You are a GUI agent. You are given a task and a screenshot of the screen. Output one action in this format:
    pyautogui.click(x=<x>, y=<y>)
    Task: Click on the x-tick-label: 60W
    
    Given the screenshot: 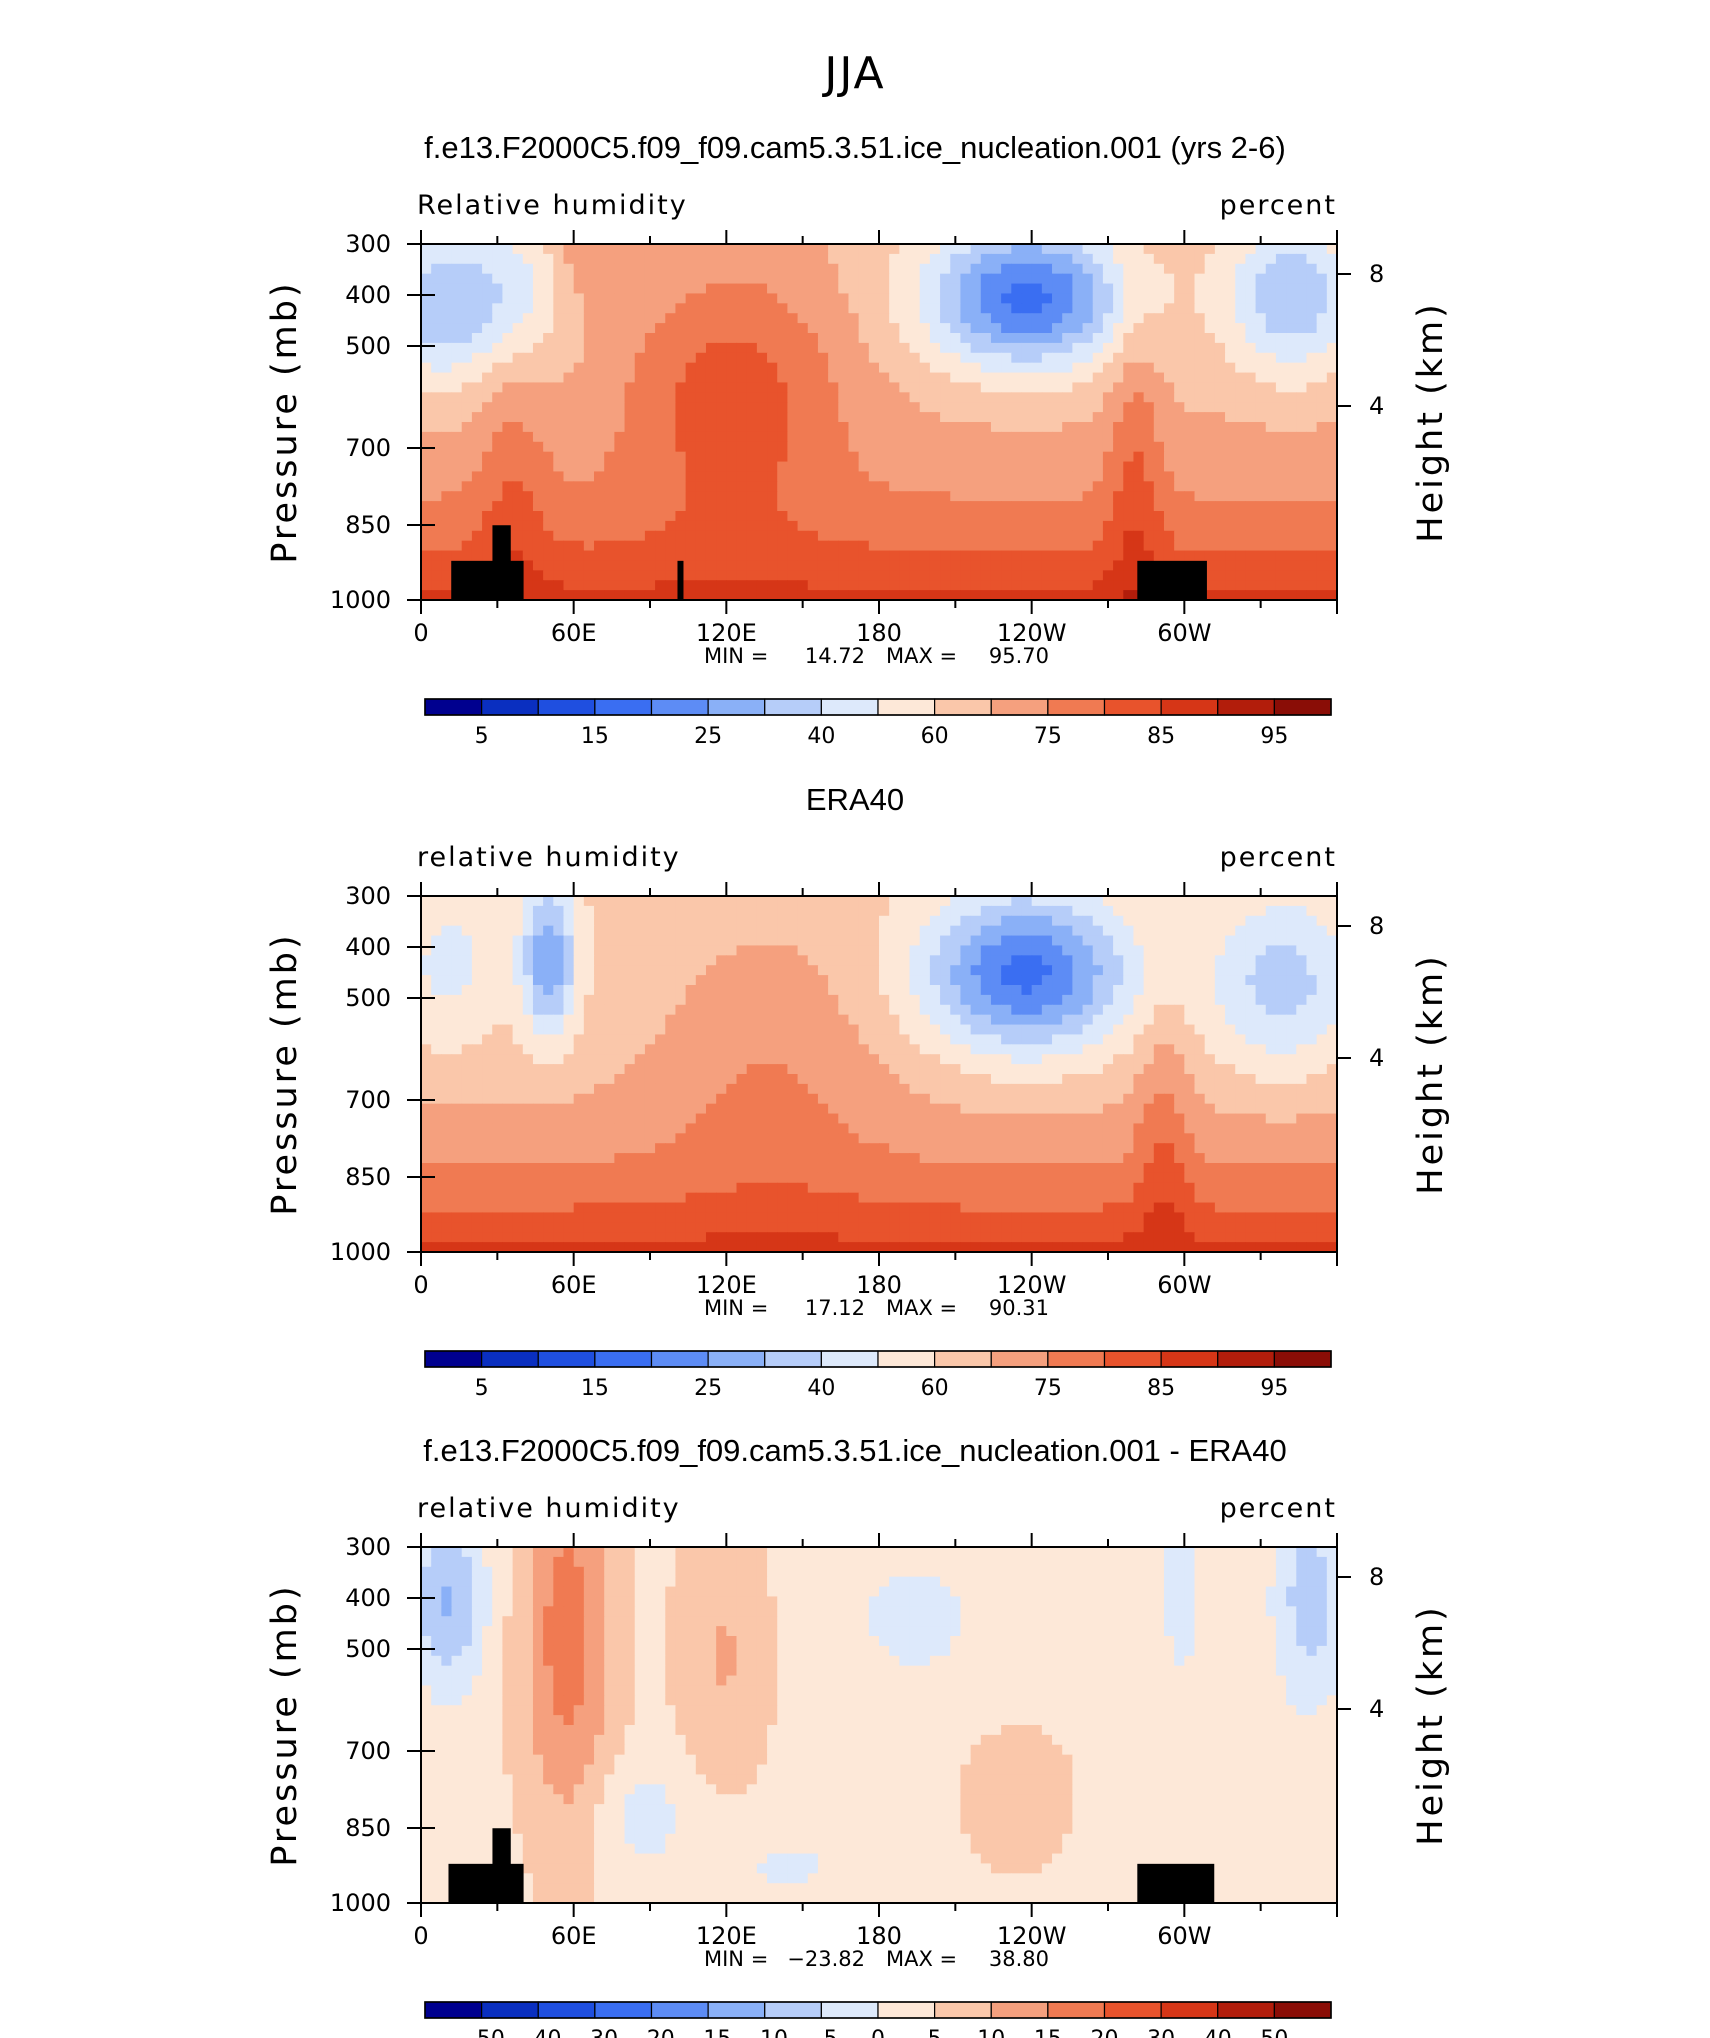 What is the action you would take?
    pyautogui.click(x=1184, y=633)
    